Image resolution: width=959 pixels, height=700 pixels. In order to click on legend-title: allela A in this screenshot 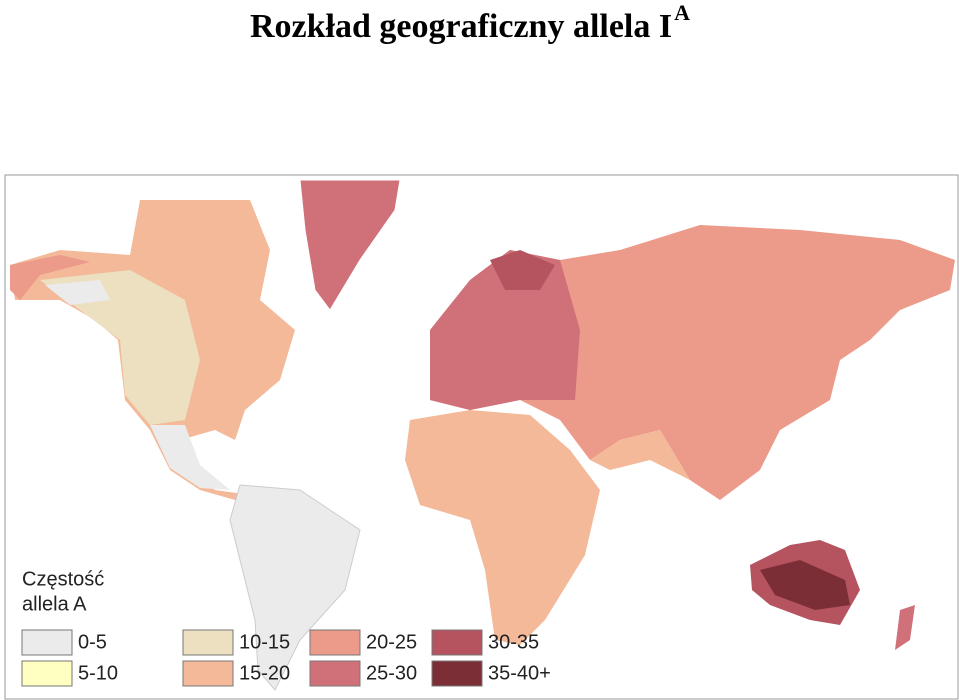, I will do `click(54, 604)`.